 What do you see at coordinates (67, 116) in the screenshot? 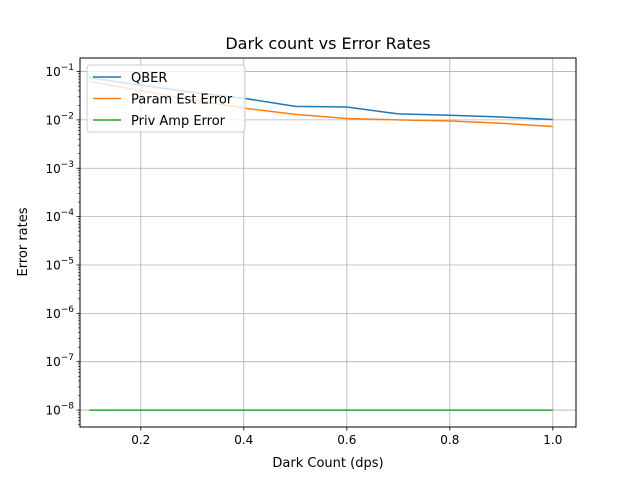
I see `y-tick-exponent: −2` at bounding box center [67, 116].